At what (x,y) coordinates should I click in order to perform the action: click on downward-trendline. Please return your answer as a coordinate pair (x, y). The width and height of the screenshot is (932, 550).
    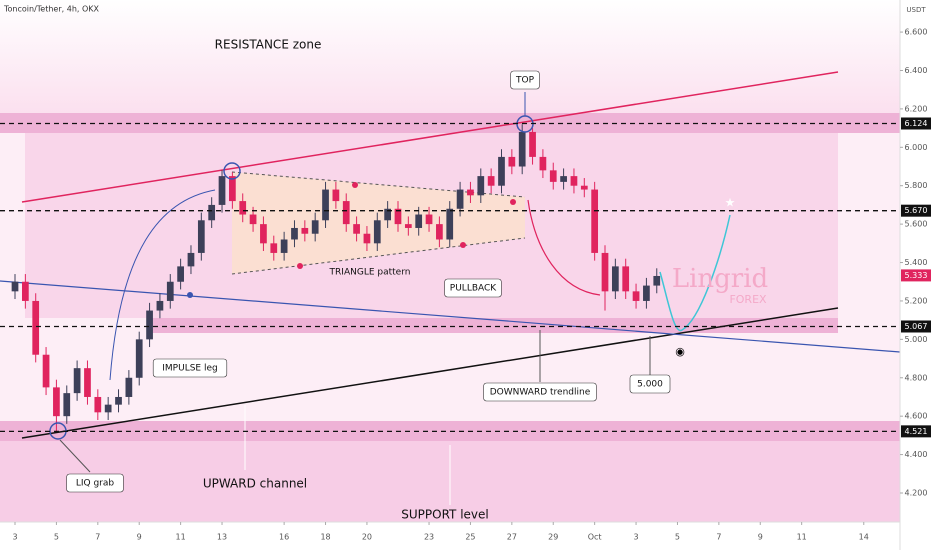
    Looking at the image, I should click on (450, 316).